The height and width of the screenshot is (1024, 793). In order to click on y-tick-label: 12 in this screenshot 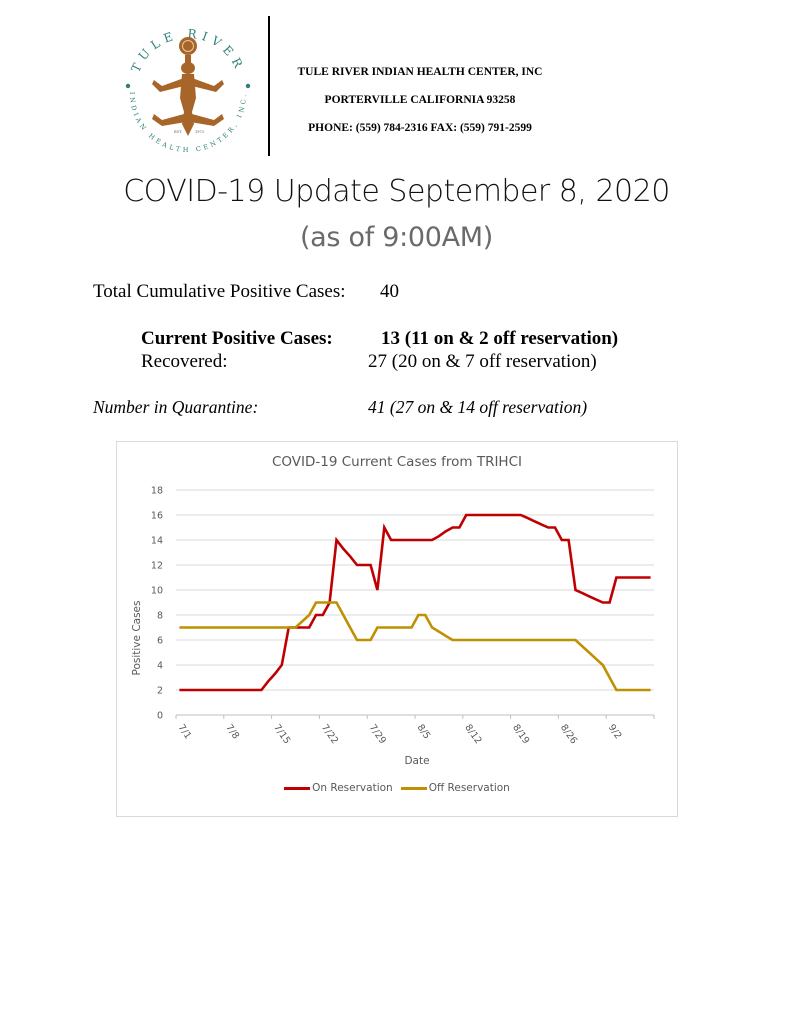, I will do `click(157, 566)`.